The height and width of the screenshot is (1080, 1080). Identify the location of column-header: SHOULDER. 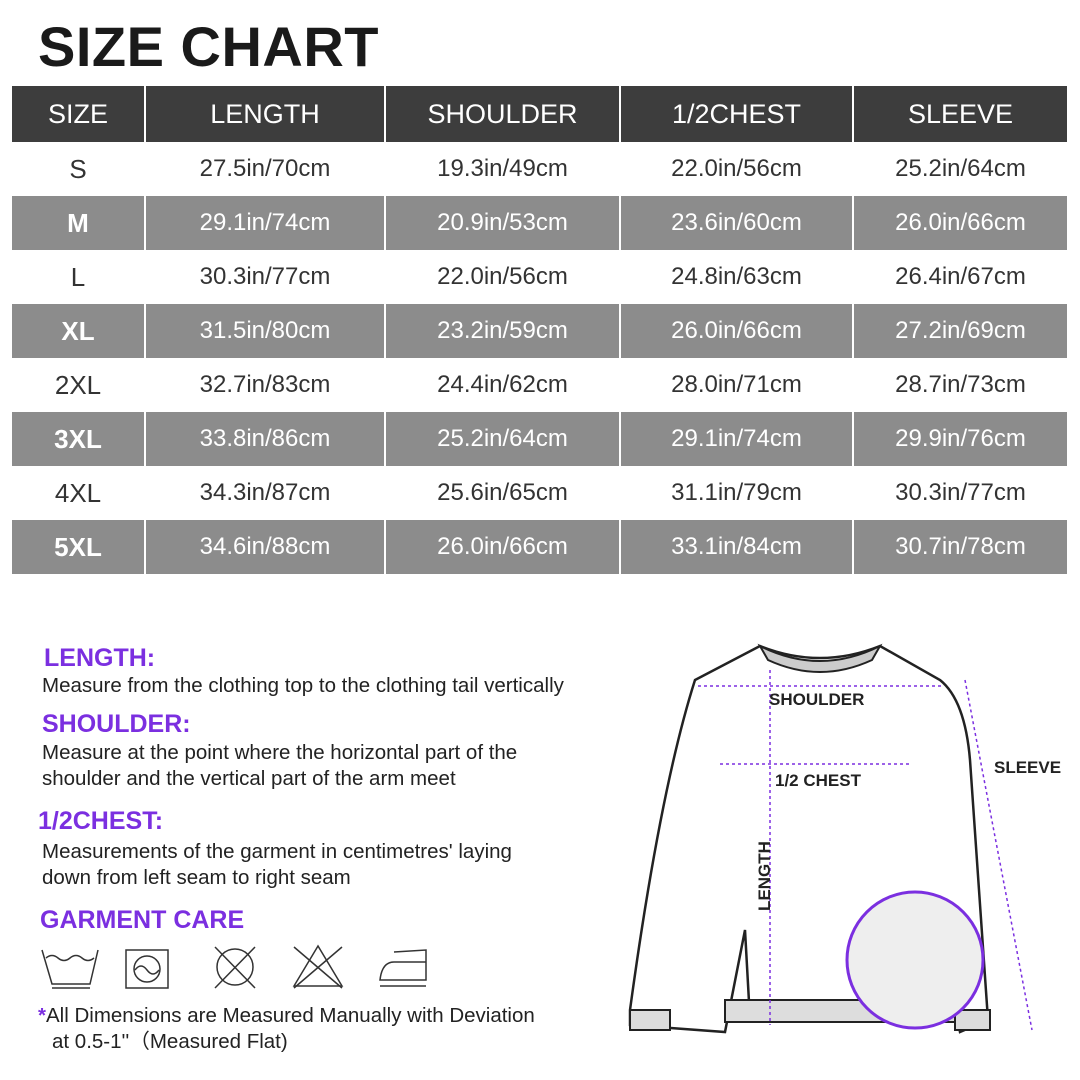
(503, 114).